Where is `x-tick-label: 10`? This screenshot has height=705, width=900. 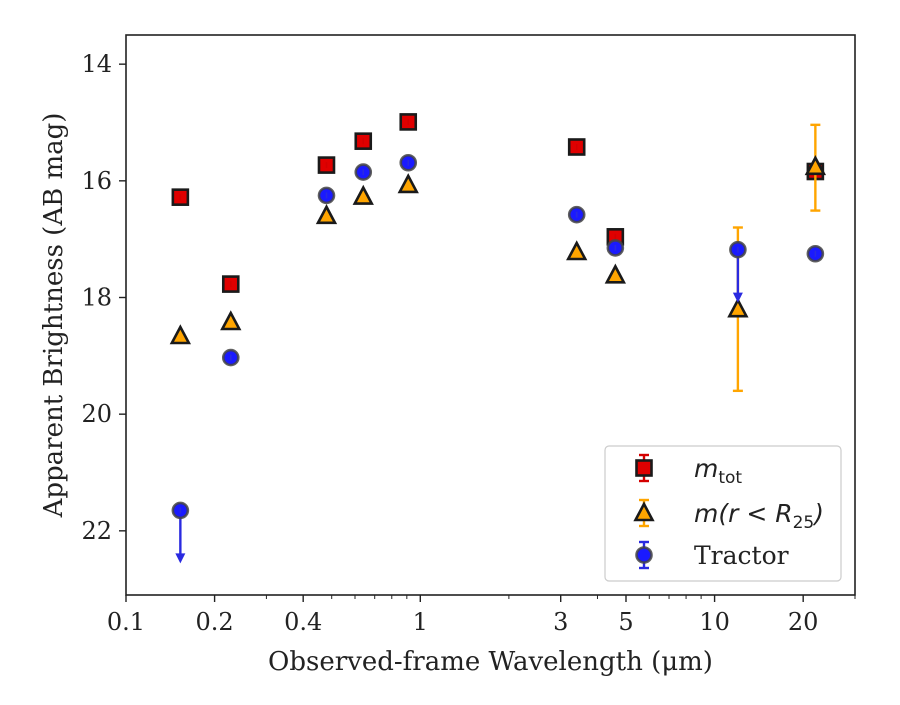 x-tick-label: 10 is located at coordinates (714, 622).